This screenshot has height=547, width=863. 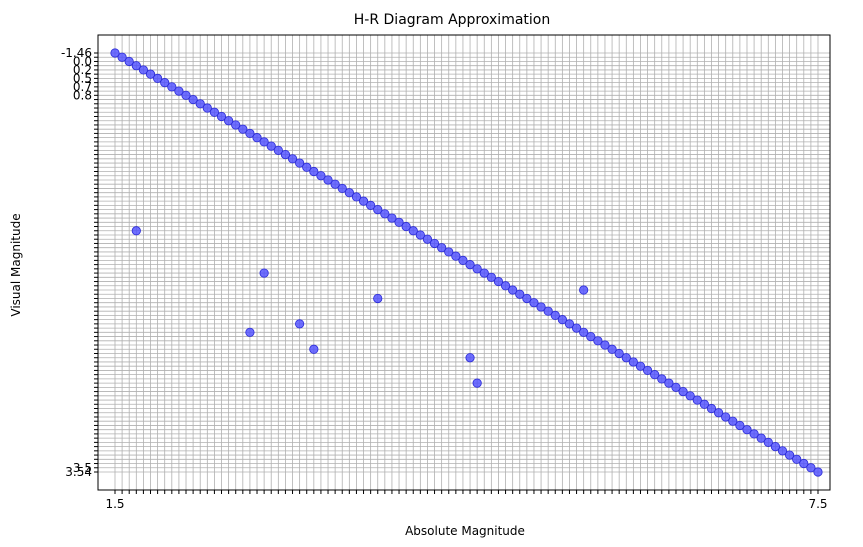 I want to click on y-axis-ticks: -1.460.00.20.50.70.8 3.53.54, so click(x=79, y=262).